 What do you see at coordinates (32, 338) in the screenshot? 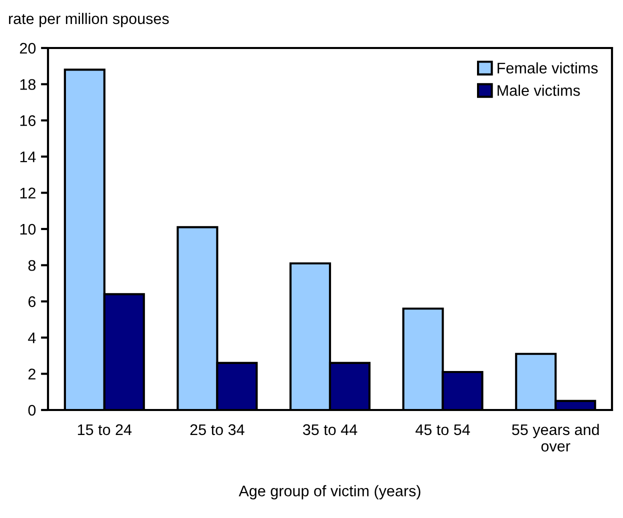
I see `y-tick-label: 4` at bounding box center [32, 338].